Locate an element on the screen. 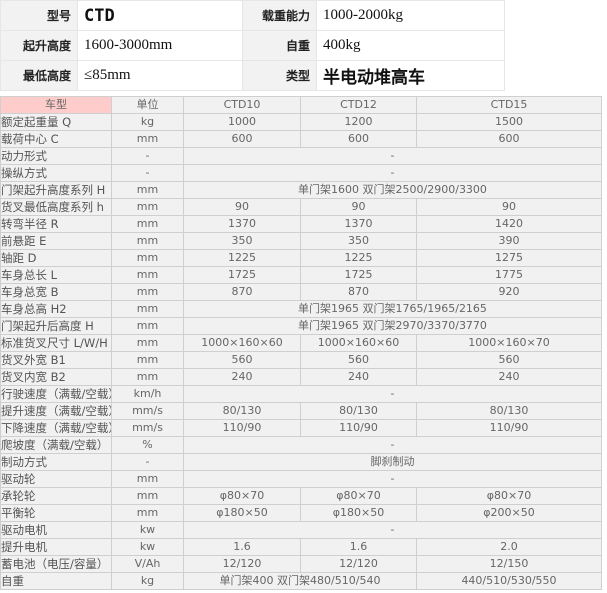 This screenshot has width=607, height=593. spec-value: 单门架400 双门架480/510/540 is located at coordinates (300, 581).